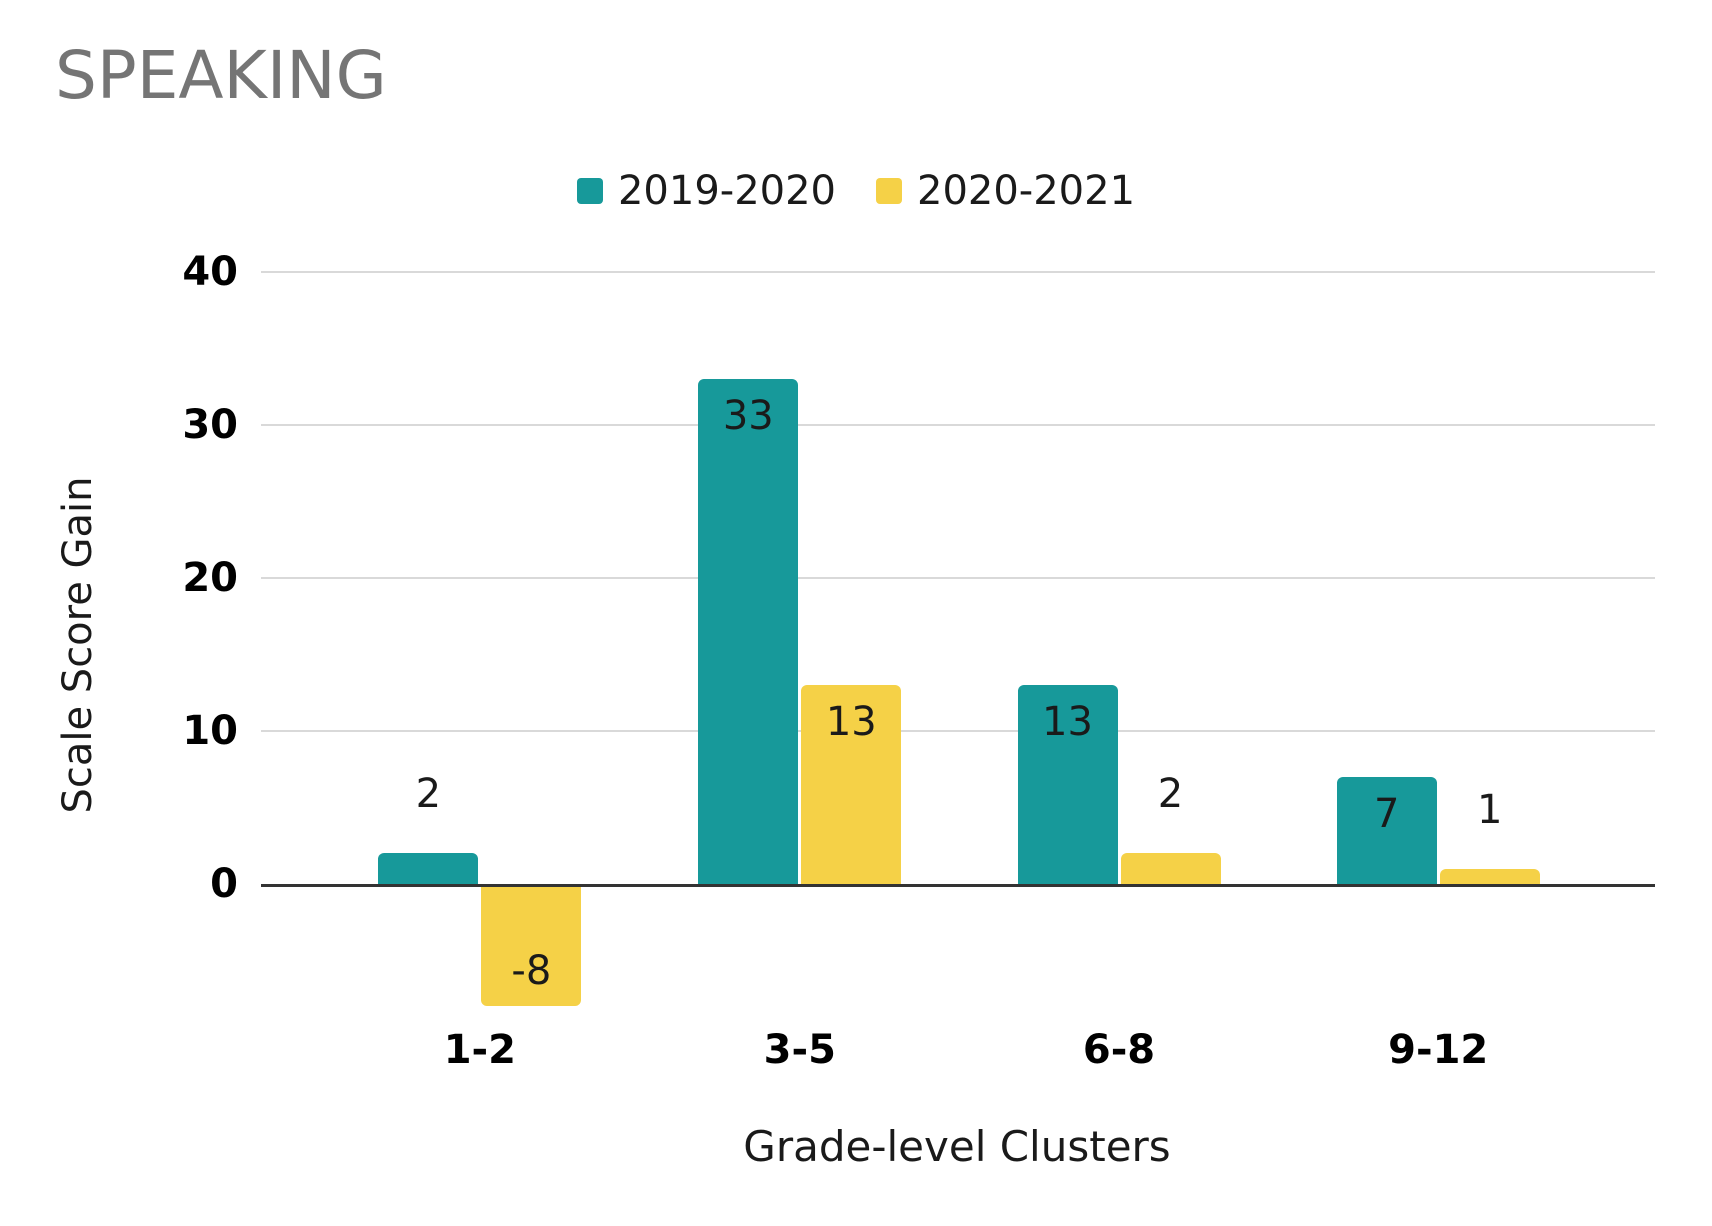 The height and width of the screenshot is (1226, 1712). Describe the element at coordinates (210, 731) in the screenshot. I see `y-tick-label-10: 10` at that location.